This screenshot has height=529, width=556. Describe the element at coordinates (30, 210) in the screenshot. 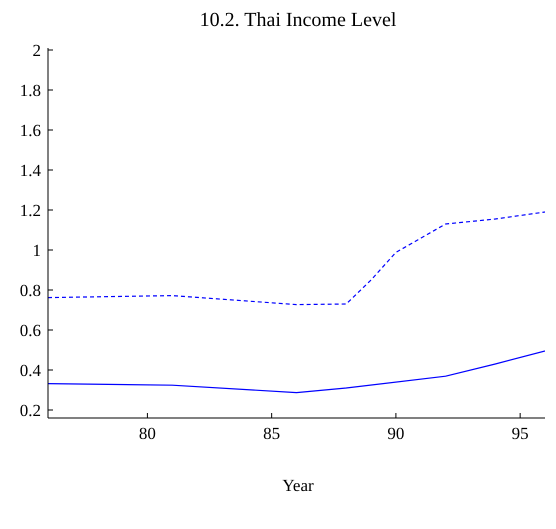

I see `y-tick-label: 1.2` at that location.